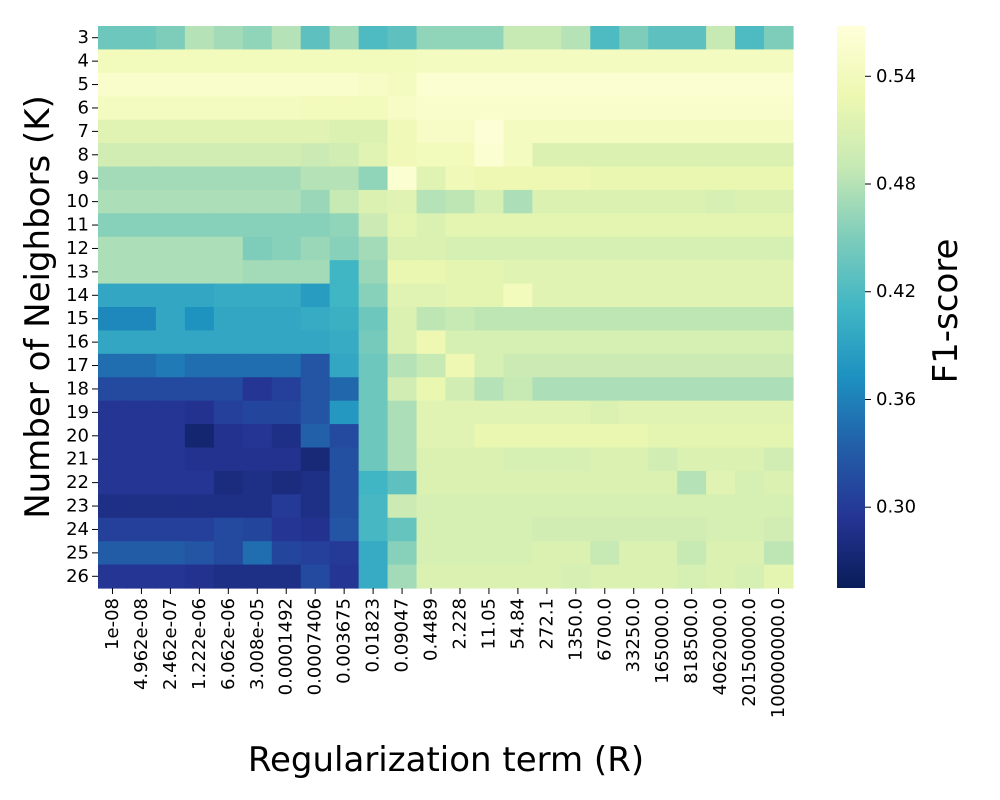 This screenshot has height=800, width=1000. Describe the element at coordinates (749, 652) in the screenshot. I see `x-tick-label: 20150000.0` at that location.